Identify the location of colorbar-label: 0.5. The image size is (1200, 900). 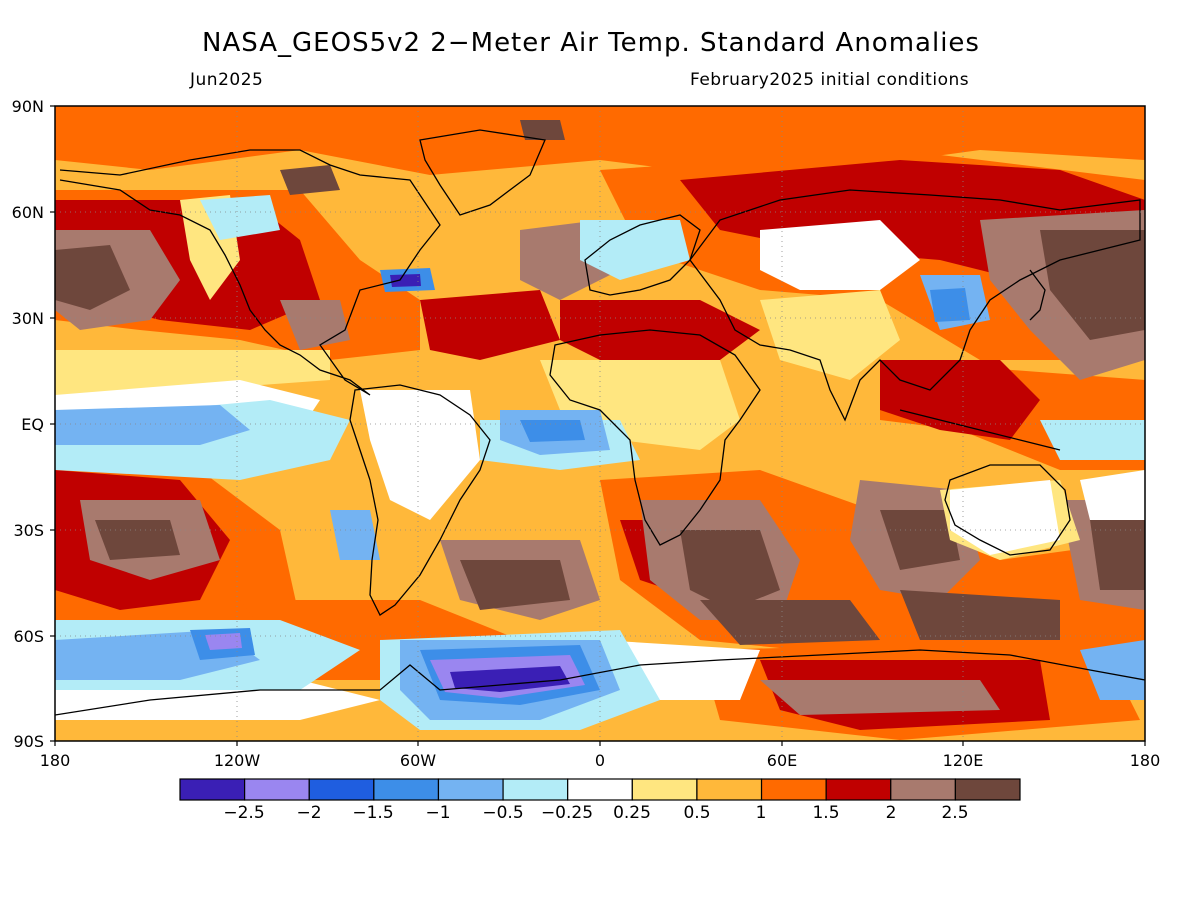
(696, 813).